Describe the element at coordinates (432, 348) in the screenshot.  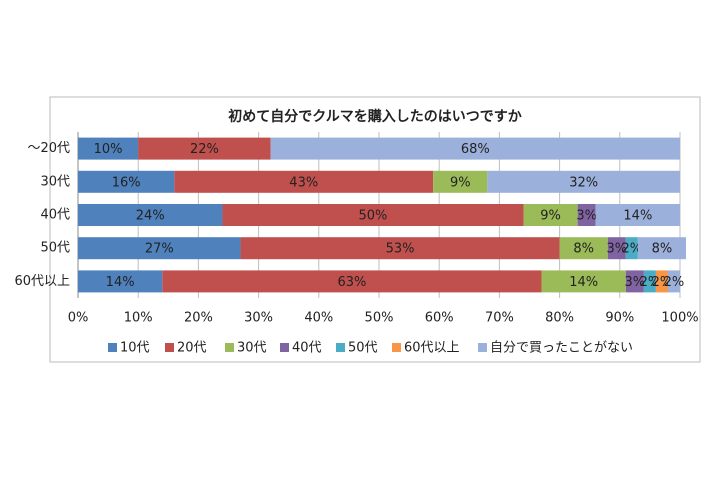
I see `legend-label: 60代以上` at that location.